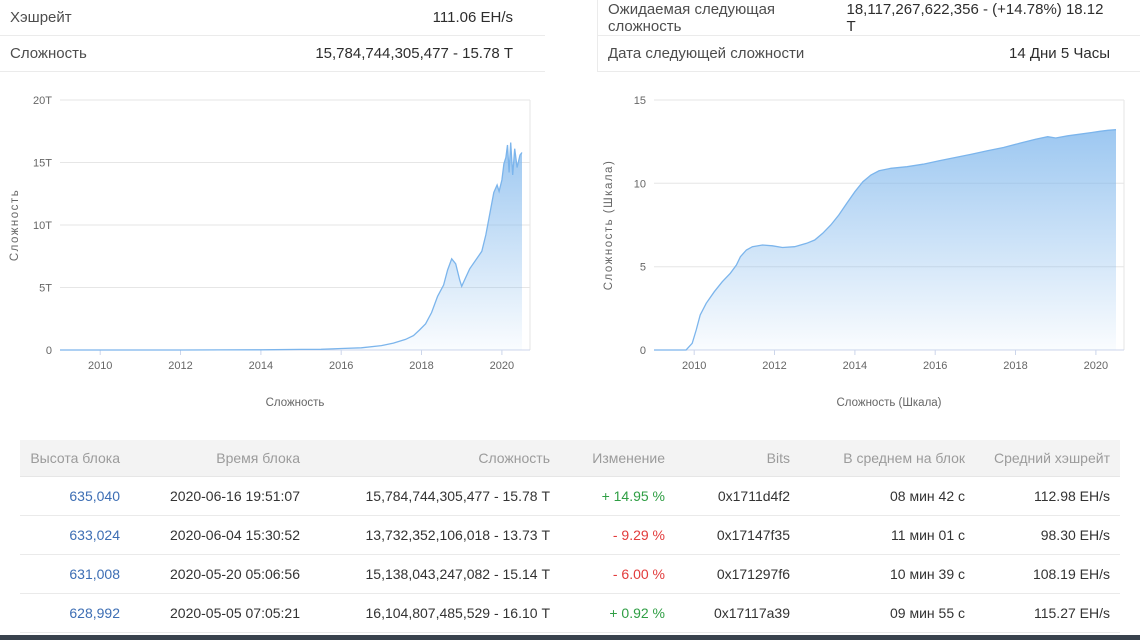 This screenshot has width=1140, height=640. What do you see at coordinates (230, 613) in the screenshot?
I see `block-time: 2020-05-05 07:05:21` at bounding box center [230, 613].